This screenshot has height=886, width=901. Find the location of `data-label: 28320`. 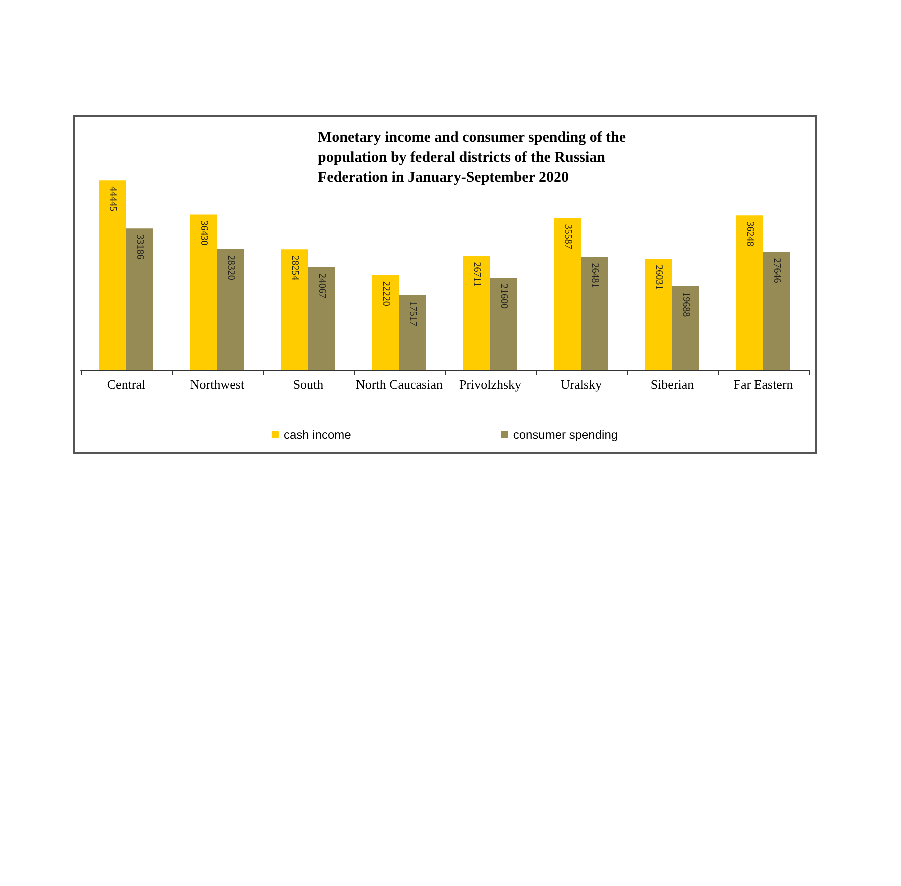

data-label: 28320 is located at coordinates (231, 267).